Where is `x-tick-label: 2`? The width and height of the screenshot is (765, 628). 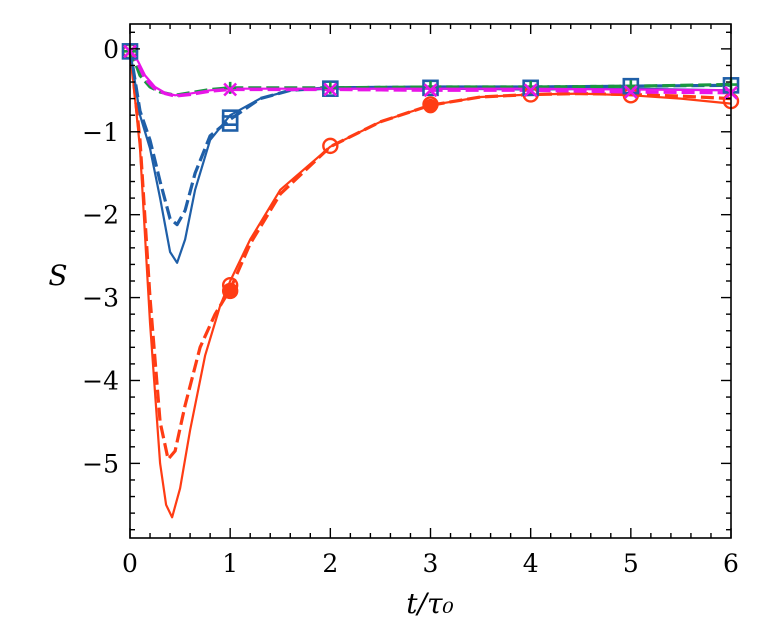
x-tick-label: 2 is located at coordinates (330, 563).